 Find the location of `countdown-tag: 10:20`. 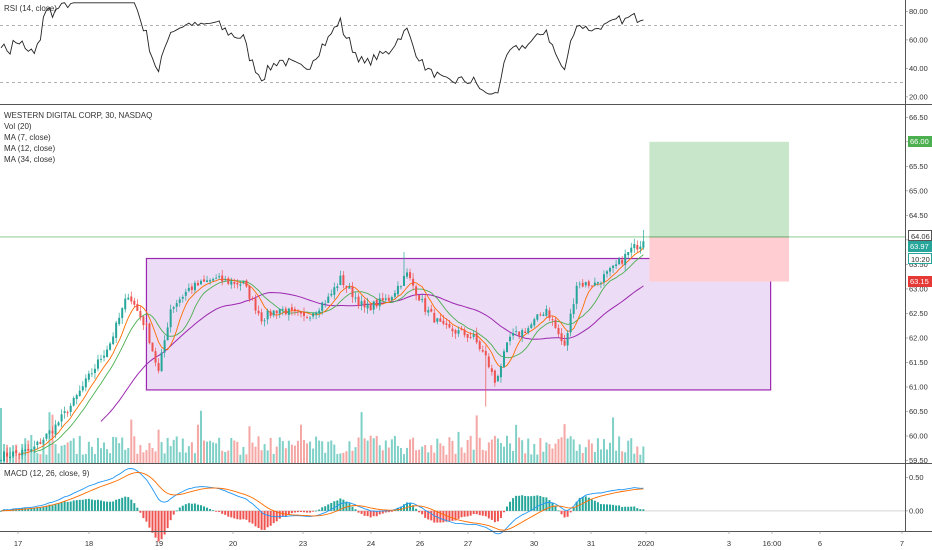

countdown-tag: 10:20 is located at coordinates (920, 258).